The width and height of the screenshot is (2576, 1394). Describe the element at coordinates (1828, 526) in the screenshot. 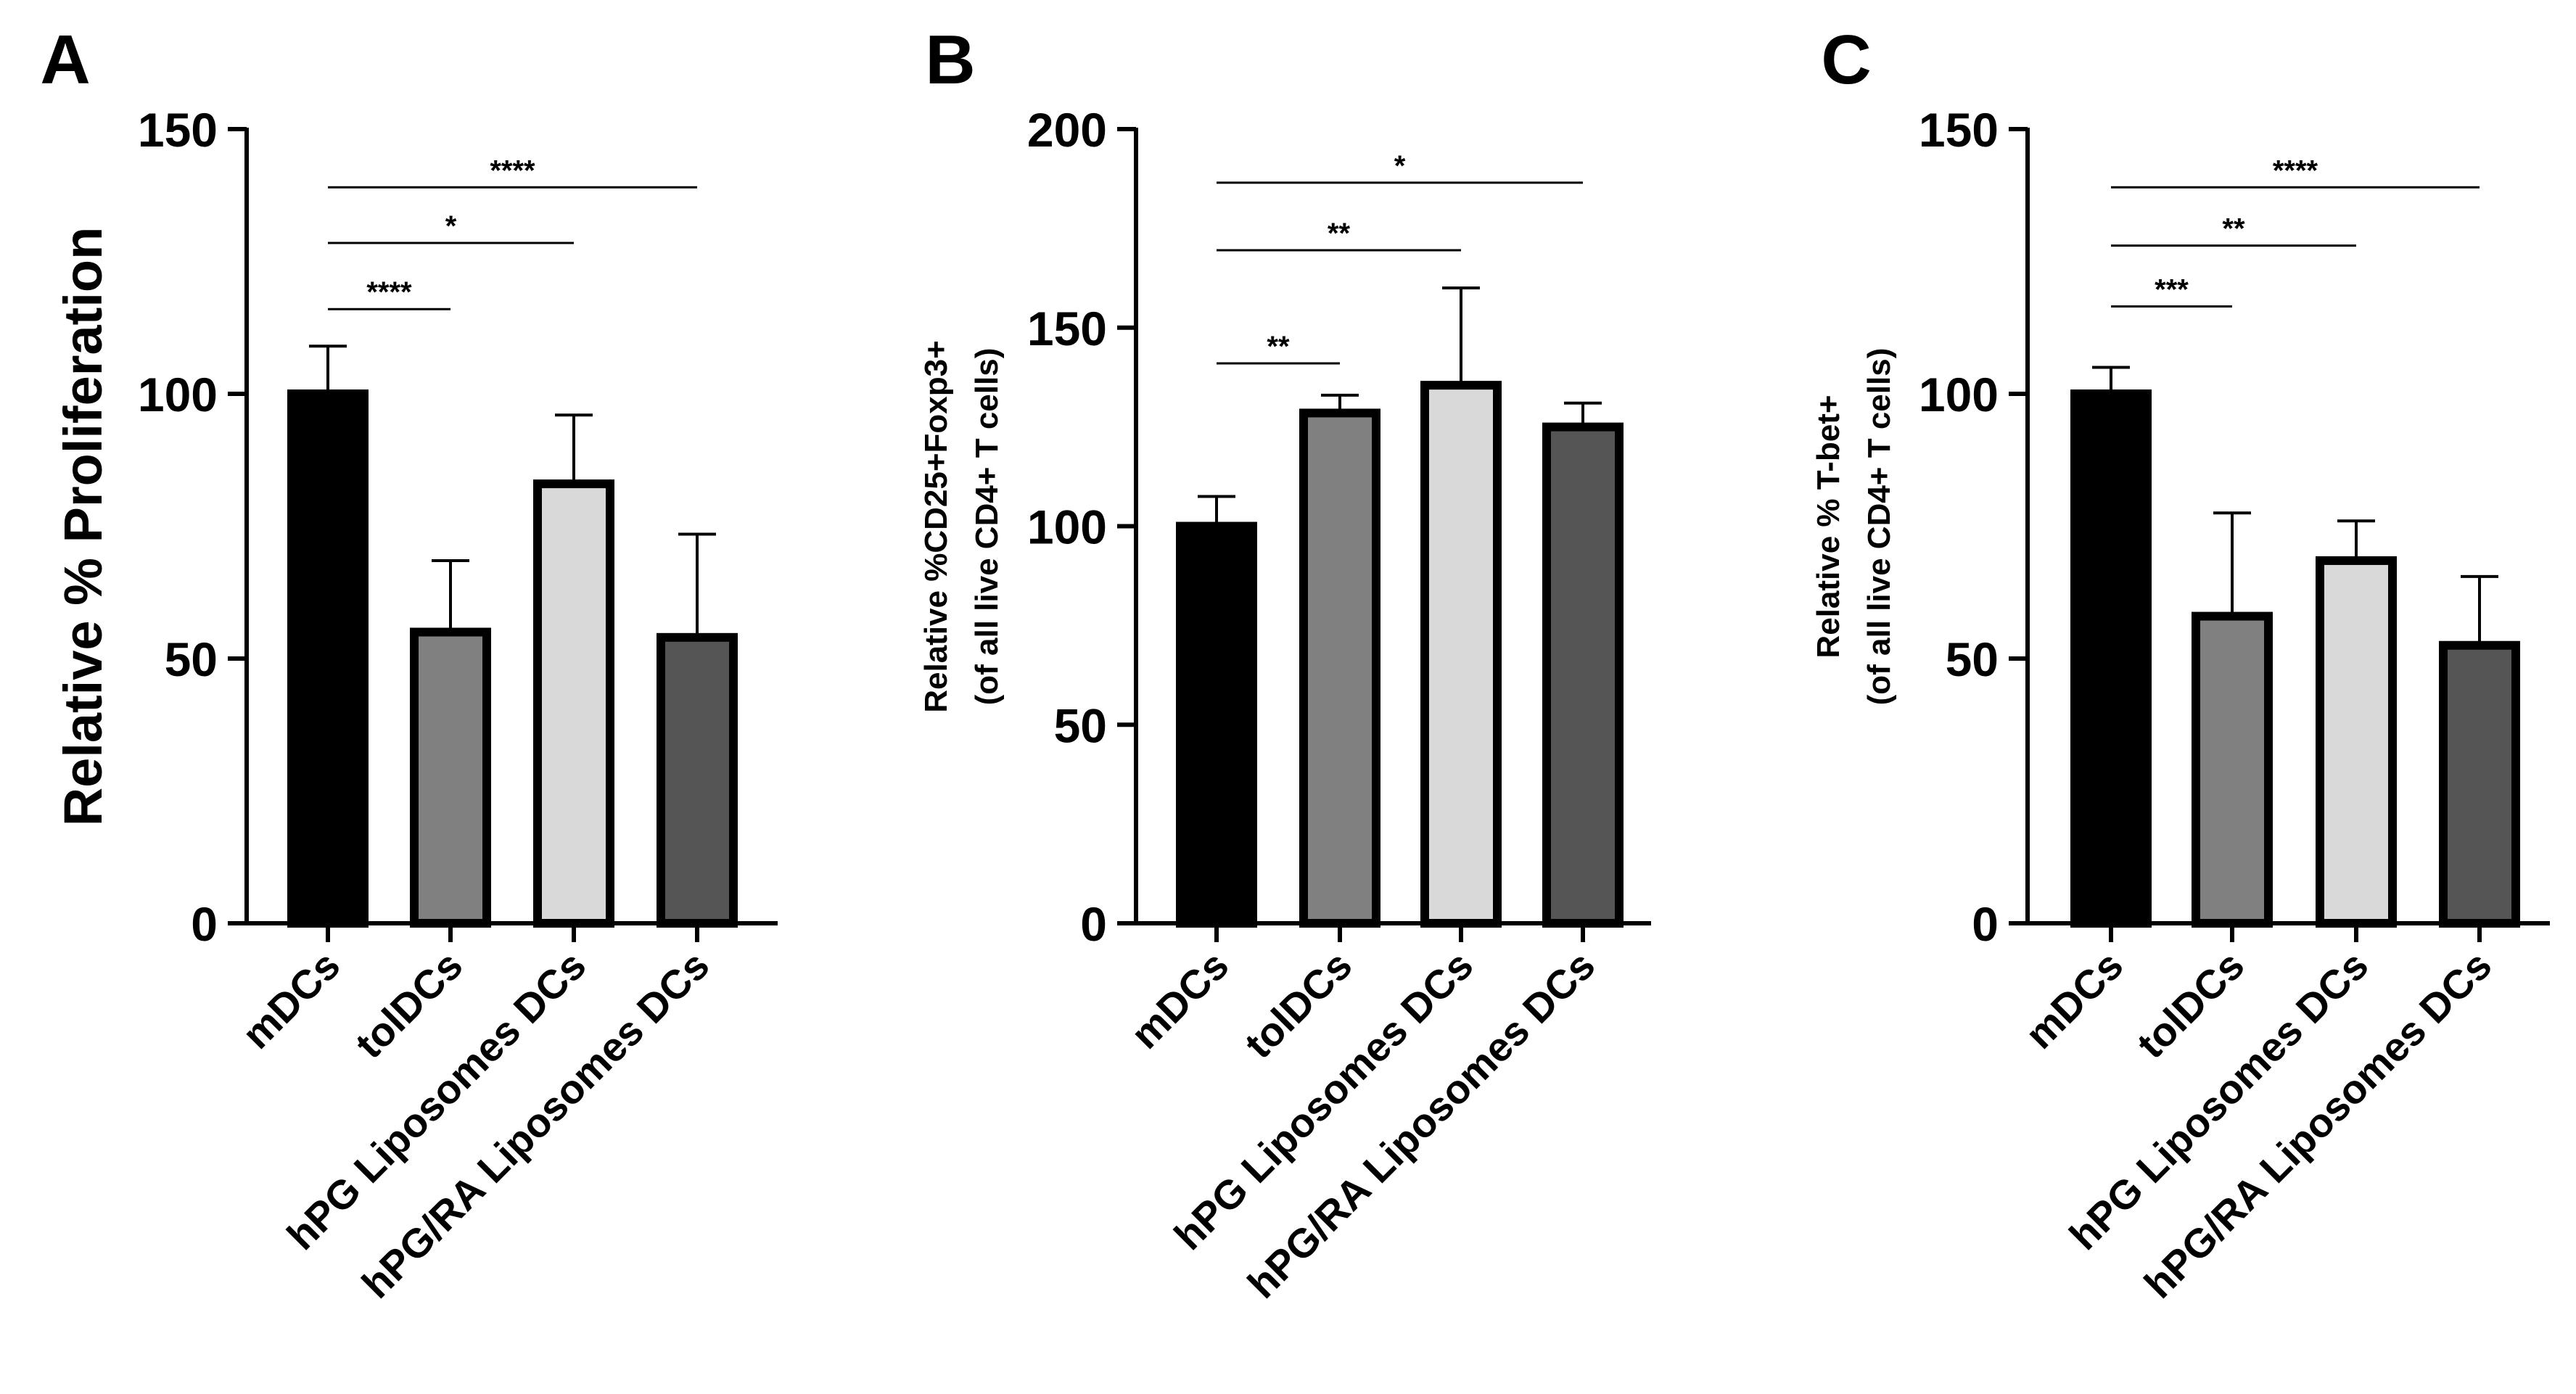

I see `y-axis-label-line1: Relative % T-bet+` at that location.